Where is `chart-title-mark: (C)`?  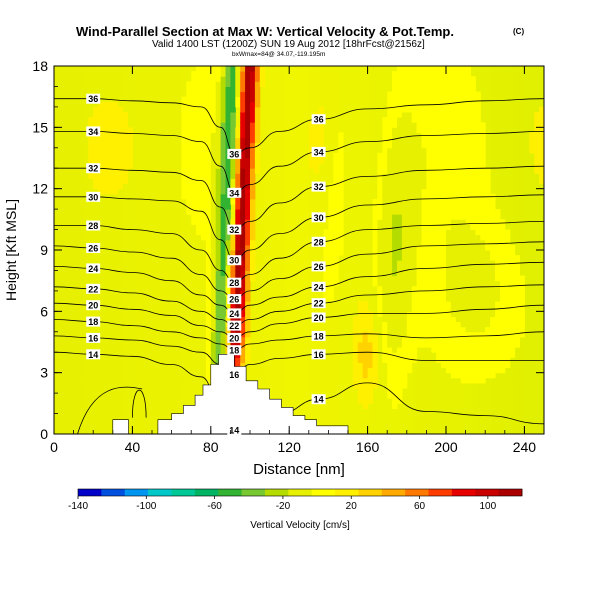
chart-title-mark: (C) is located at coordinates (518, 31).